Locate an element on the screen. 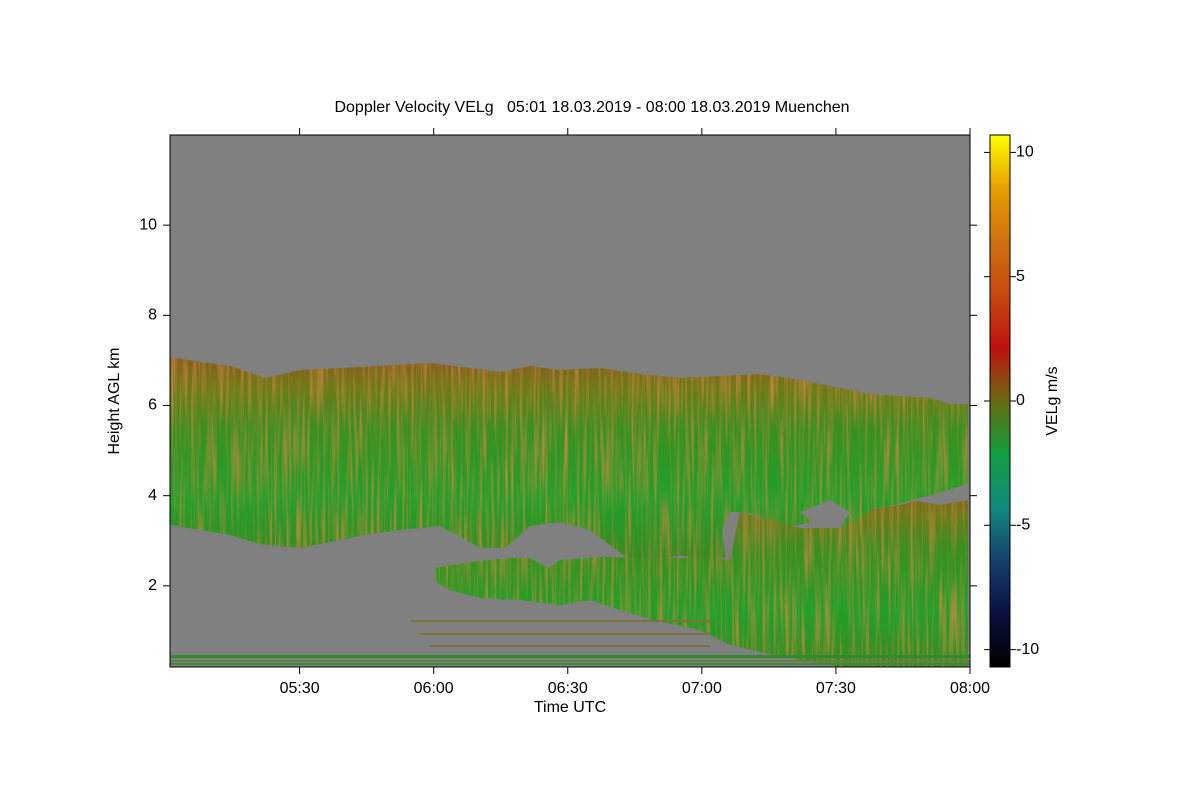  x-tick-label: 08:00 is located at coordinates (970, 688).